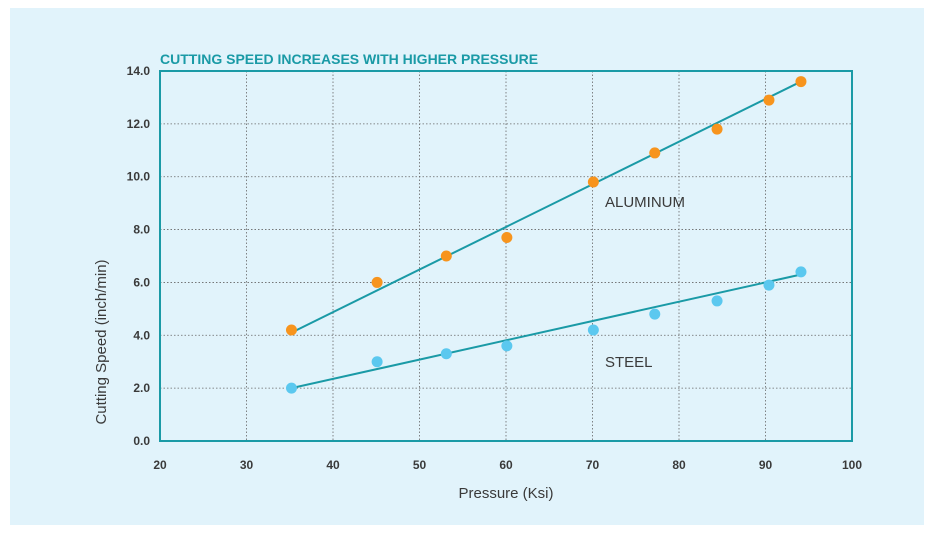 This screenshot has width=934, height=533. Describe the element at coordinates (247, 465) in the screenshot. I see `x-tick-label: 30` at that location.